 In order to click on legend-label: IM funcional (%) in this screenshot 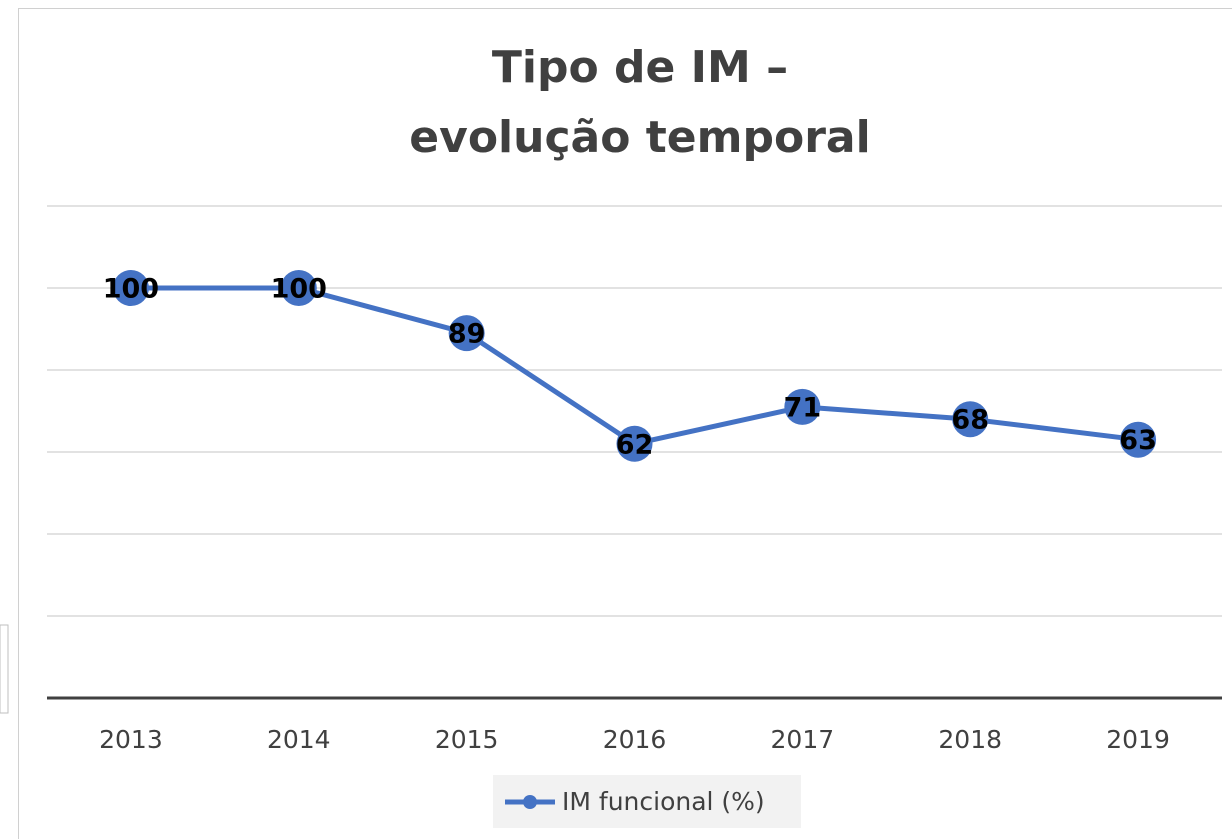, I will do `click(663, 801)`.